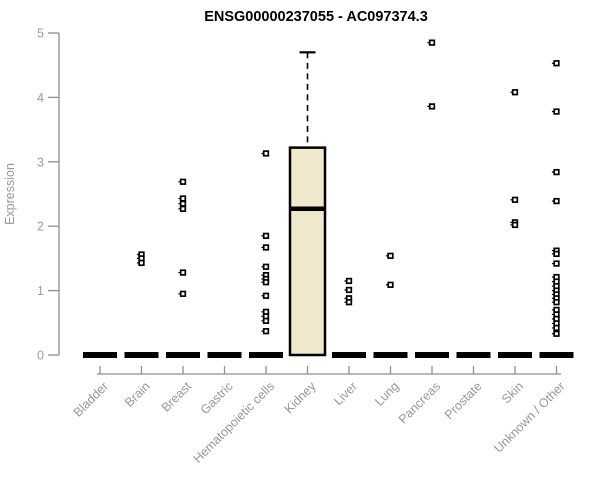 This screenshot has width=600, height=500. I want to click on x-category-label: Prostate, so click(463, 400).